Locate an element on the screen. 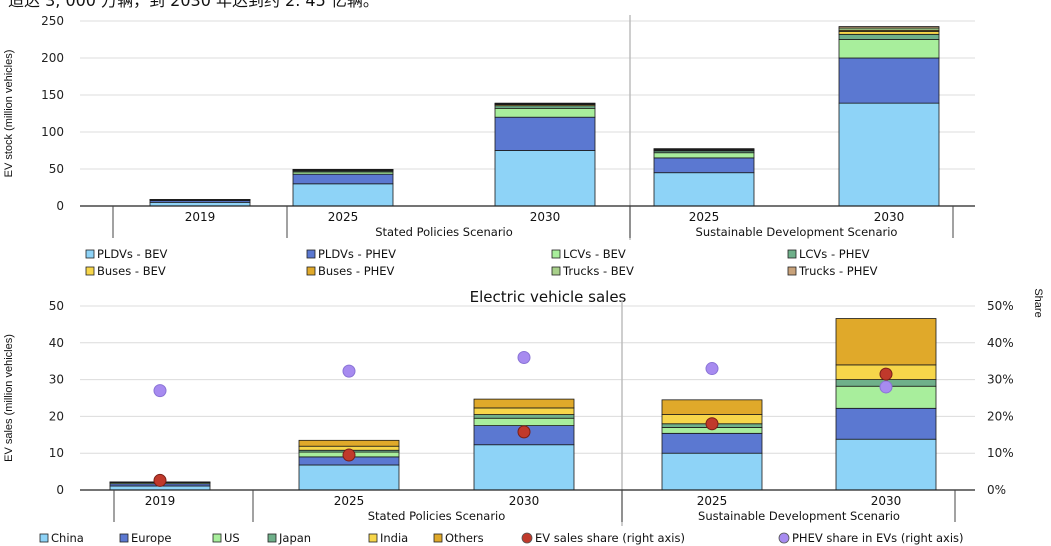 This screenshot has height=546, width=1051. y-tick-label: 150 is located at coordinates (52, 95).